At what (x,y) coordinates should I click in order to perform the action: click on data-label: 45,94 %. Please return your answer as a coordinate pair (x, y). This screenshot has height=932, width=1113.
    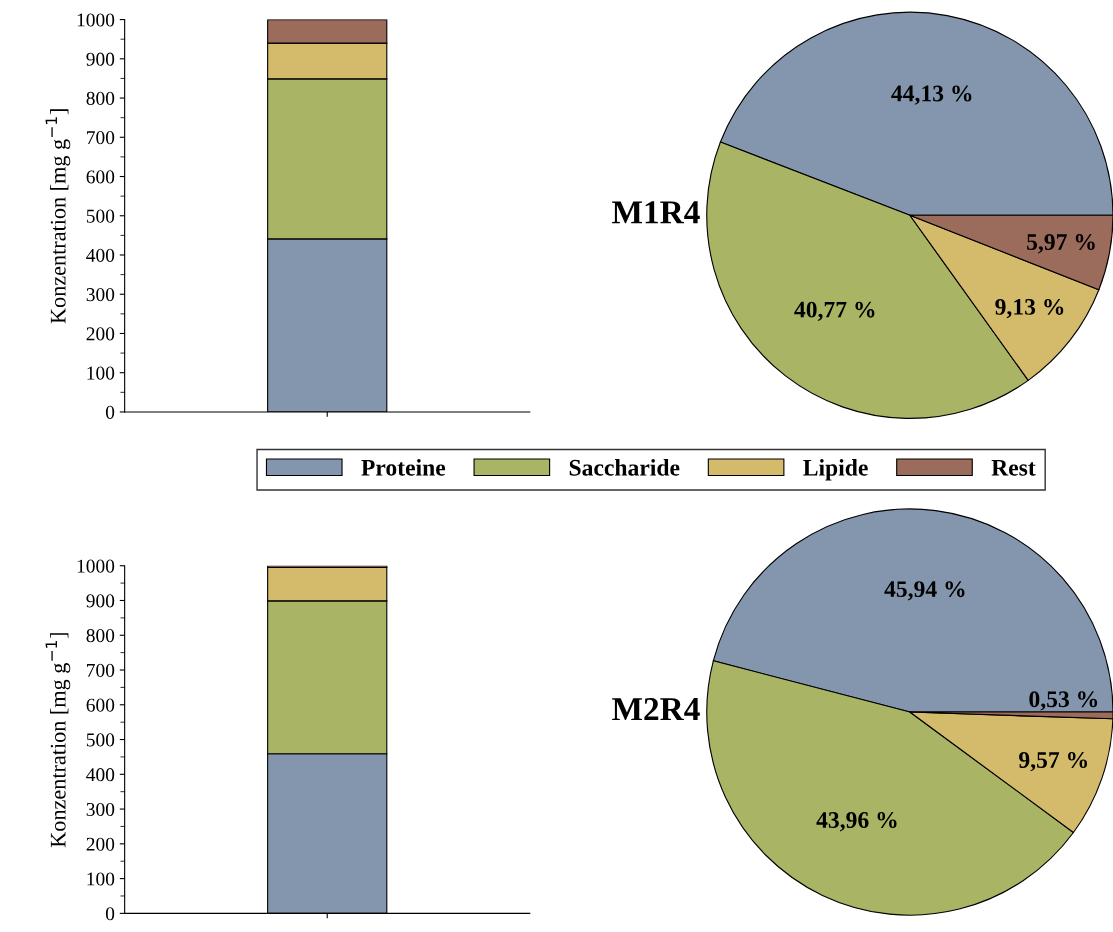
    Looking at the image, I should click on (924, 591).